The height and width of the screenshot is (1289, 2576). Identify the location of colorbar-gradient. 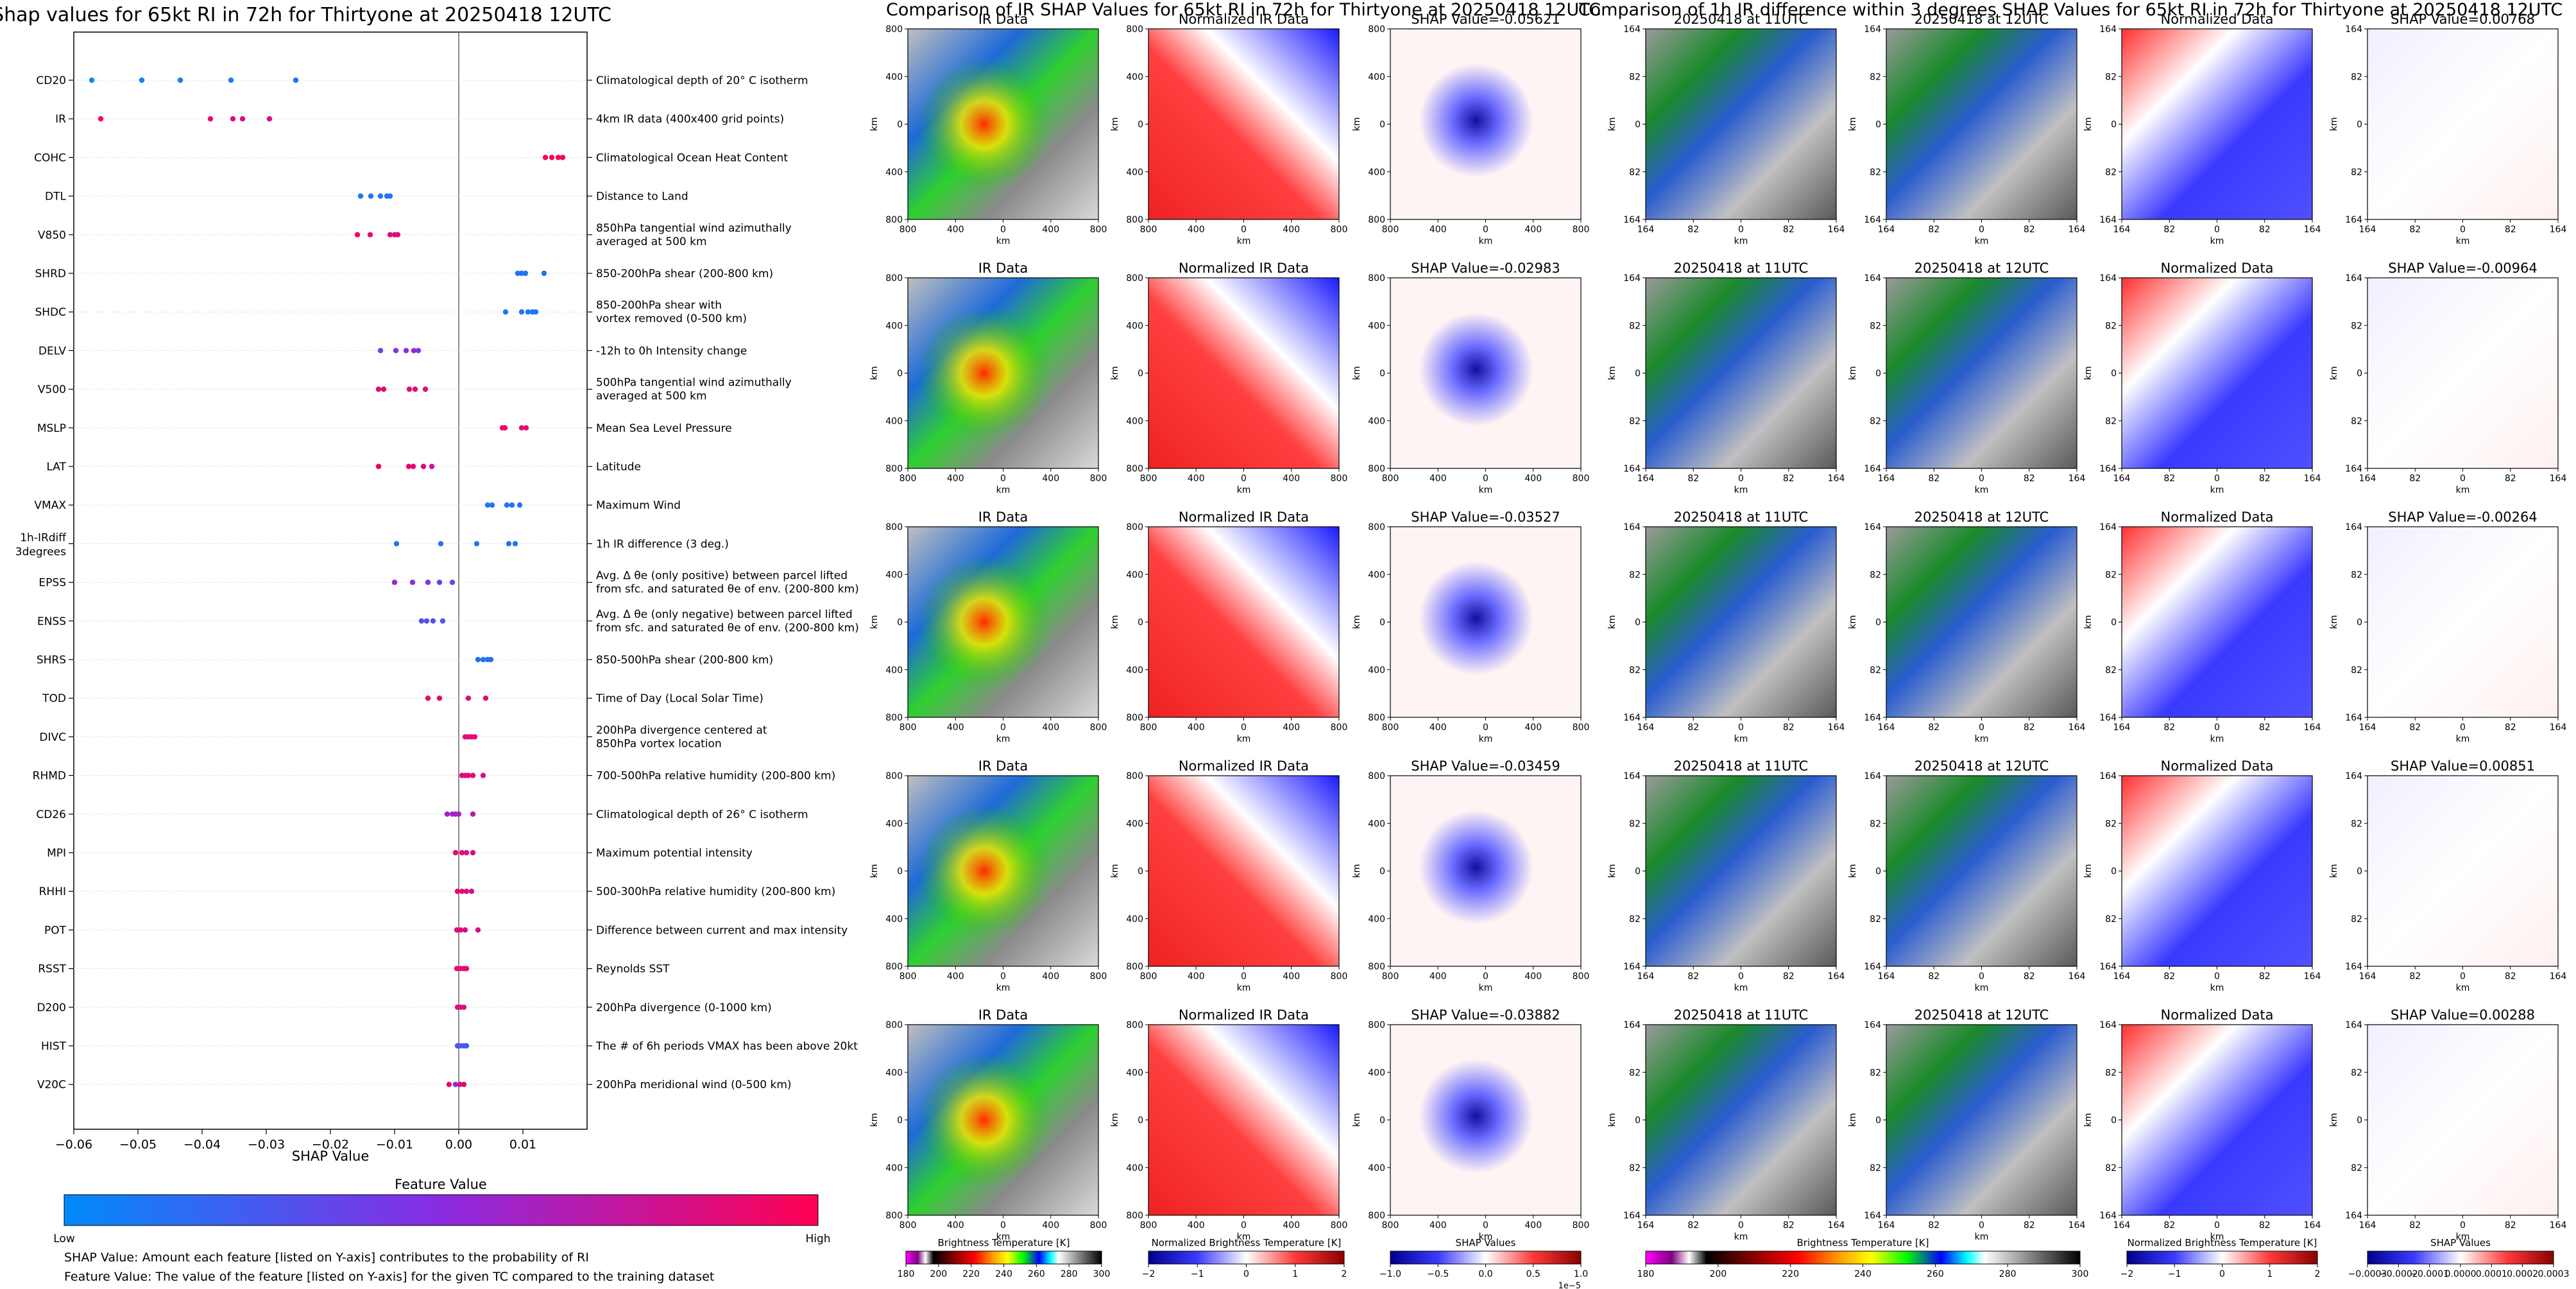
(1863, 1258).